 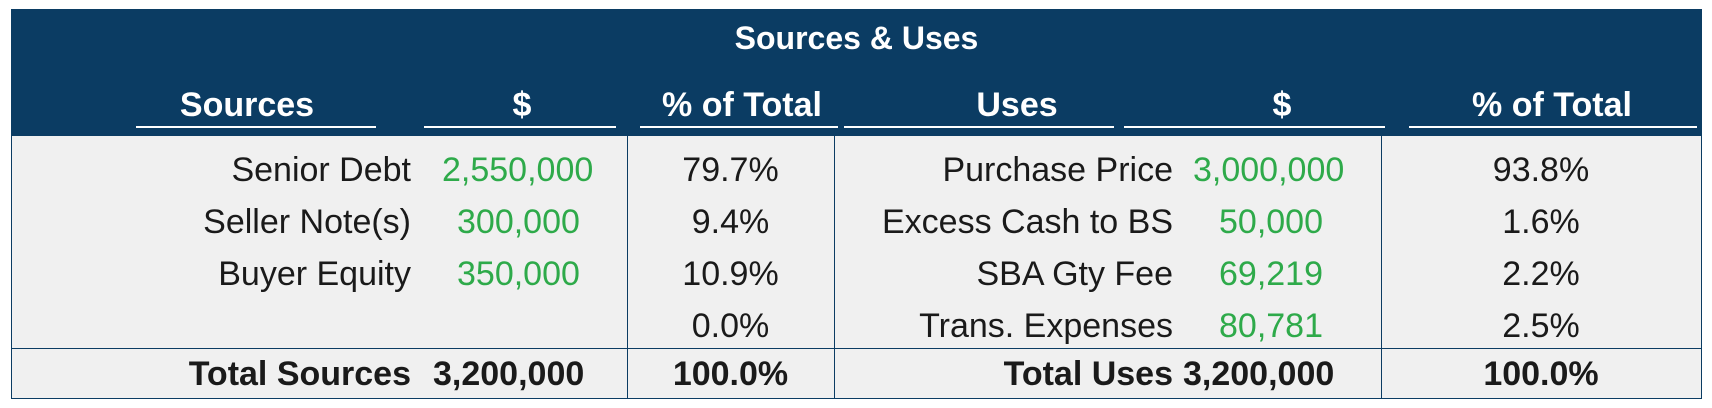 What do you see at coordinates (518, 222) in the screenshot?
I see `source-amount: 300,000` at bounding box center [518, 222].